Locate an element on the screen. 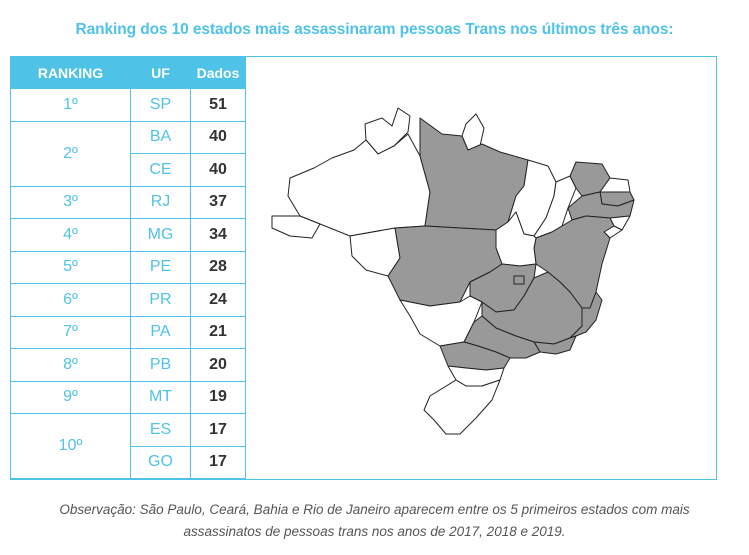 The image size is (749, 555). table-row: 6º PR 24 is located at coordinates (128, 300).